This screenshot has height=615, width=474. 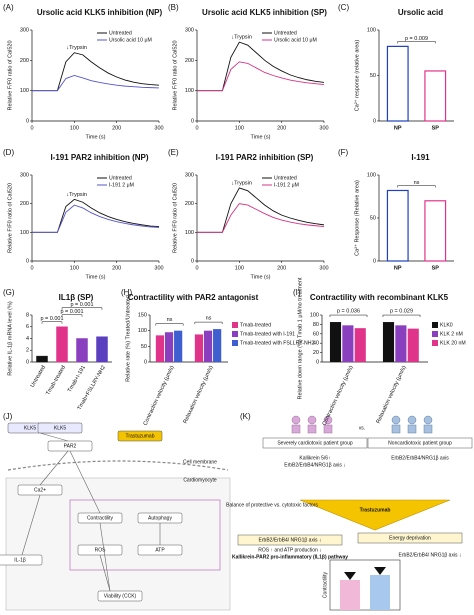 What do you see at coordinates (315, 443) in the screenshot?
I see `diagram-text: Severely cardiotoxic patient group` at bounding box center [315, 443].